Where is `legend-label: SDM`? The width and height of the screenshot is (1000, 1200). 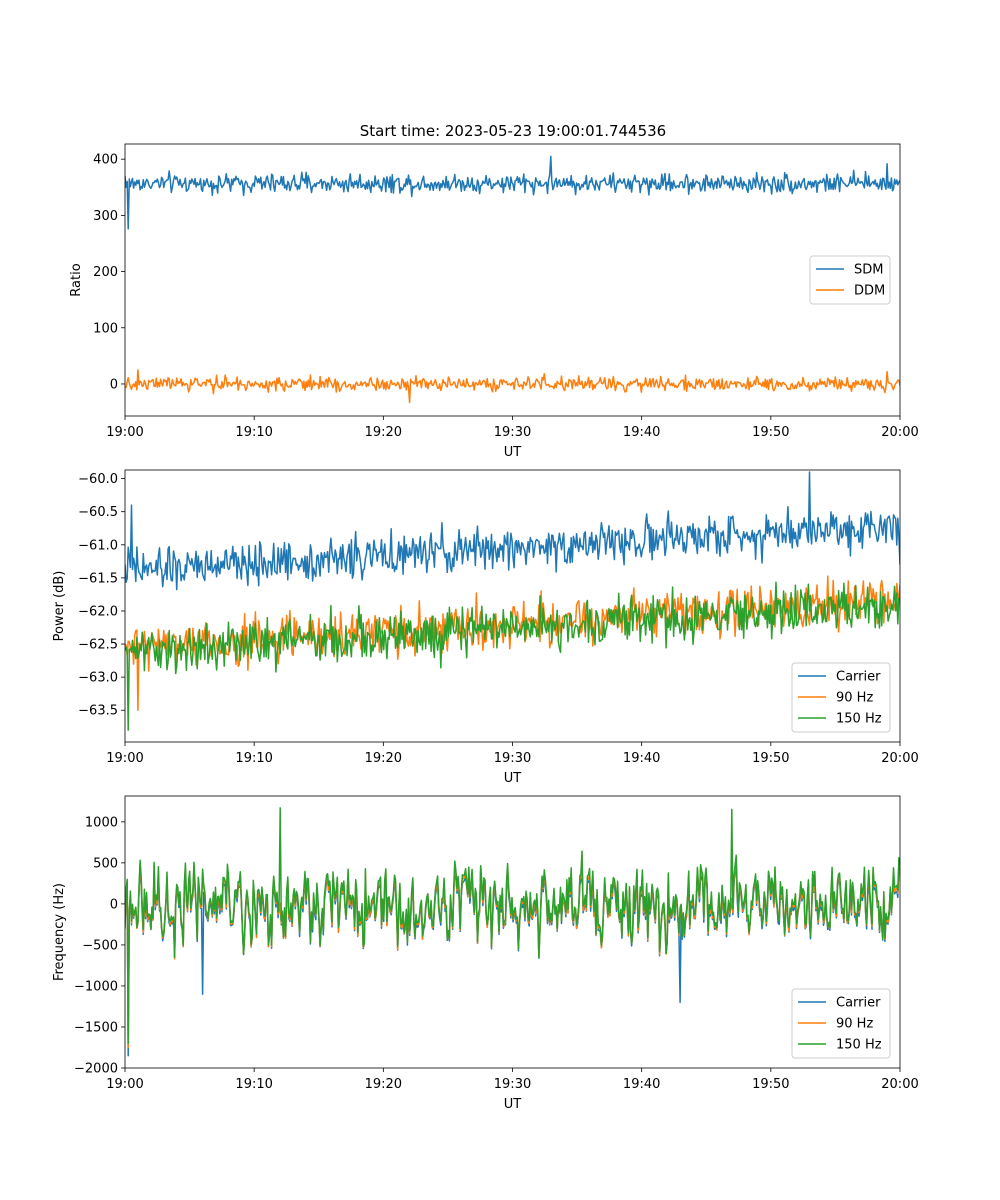 legend-label: SDM is located at coordinates (868, 270).